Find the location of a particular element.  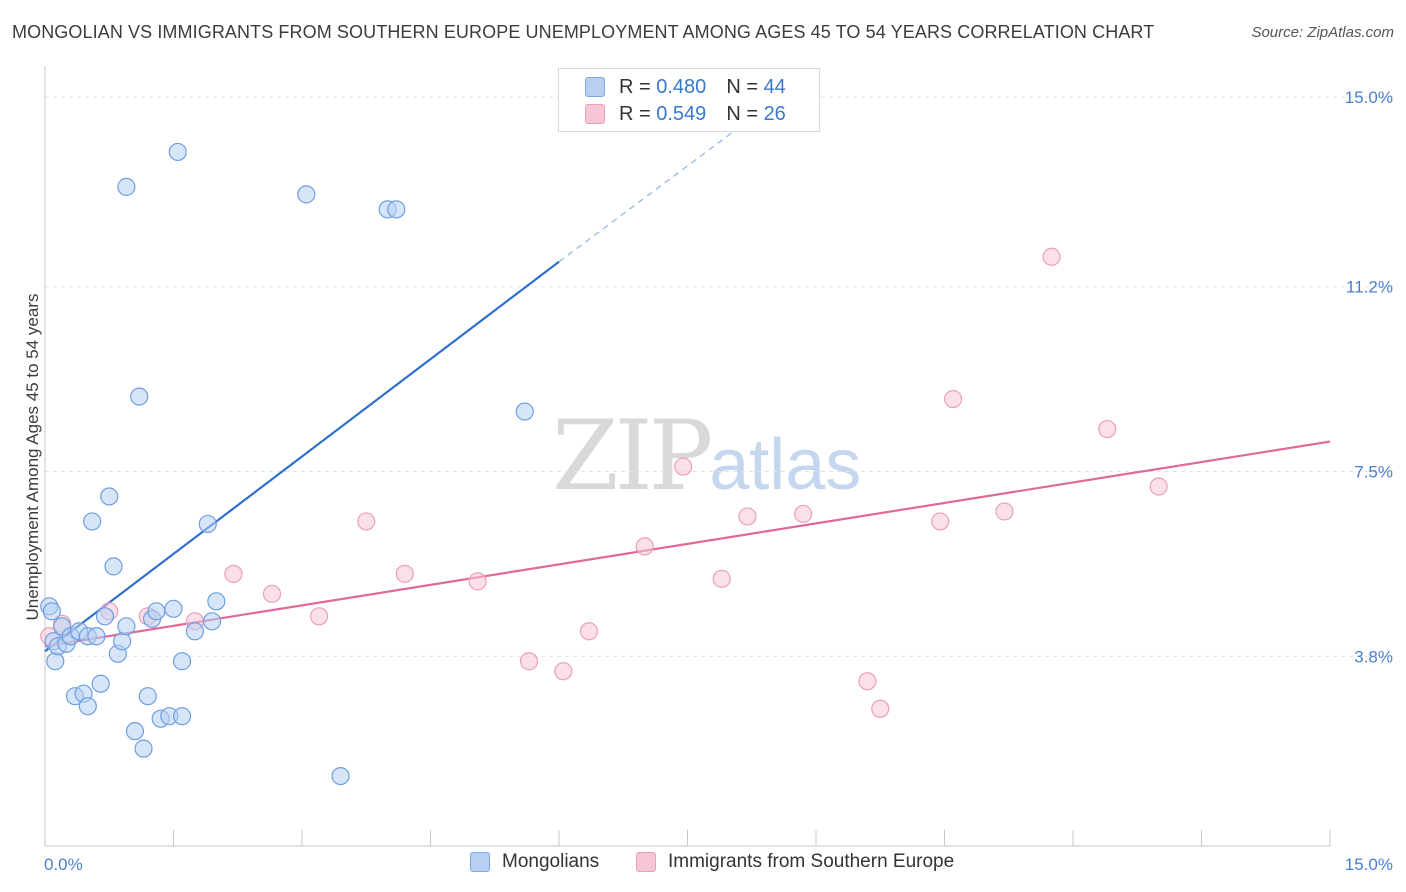

series-legend-southern-europe: Immigrants from Southern Europe is located at coordinates (795, 862).